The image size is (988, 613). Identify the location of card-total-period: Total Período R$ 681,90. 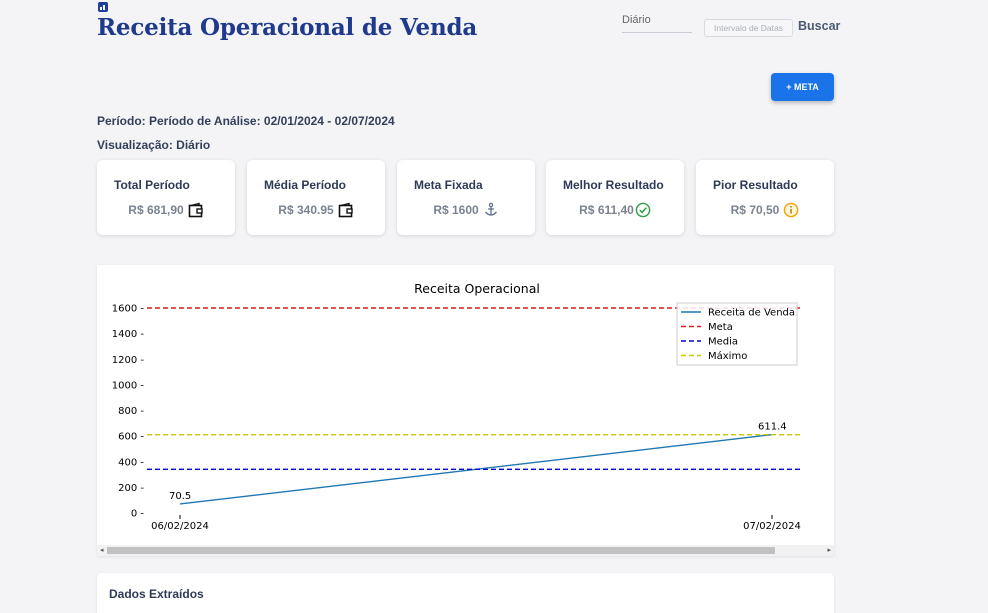
(166, 197).